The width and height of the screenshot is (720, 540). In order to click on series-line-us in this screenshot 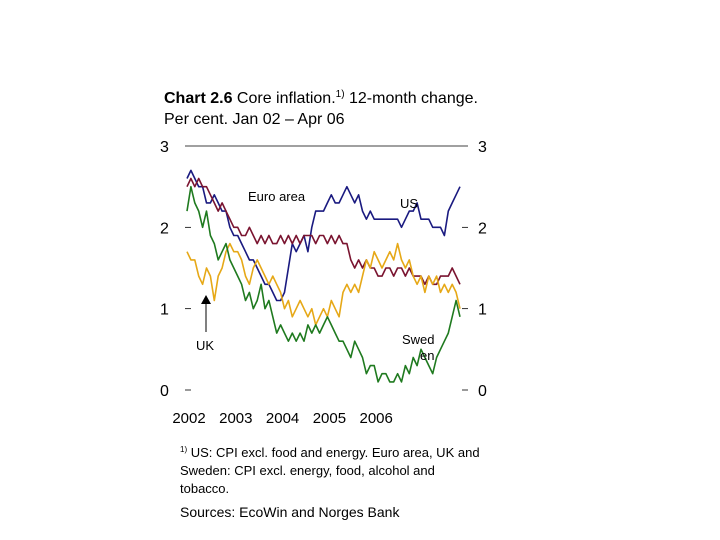, I will do `click(323, 235)`.